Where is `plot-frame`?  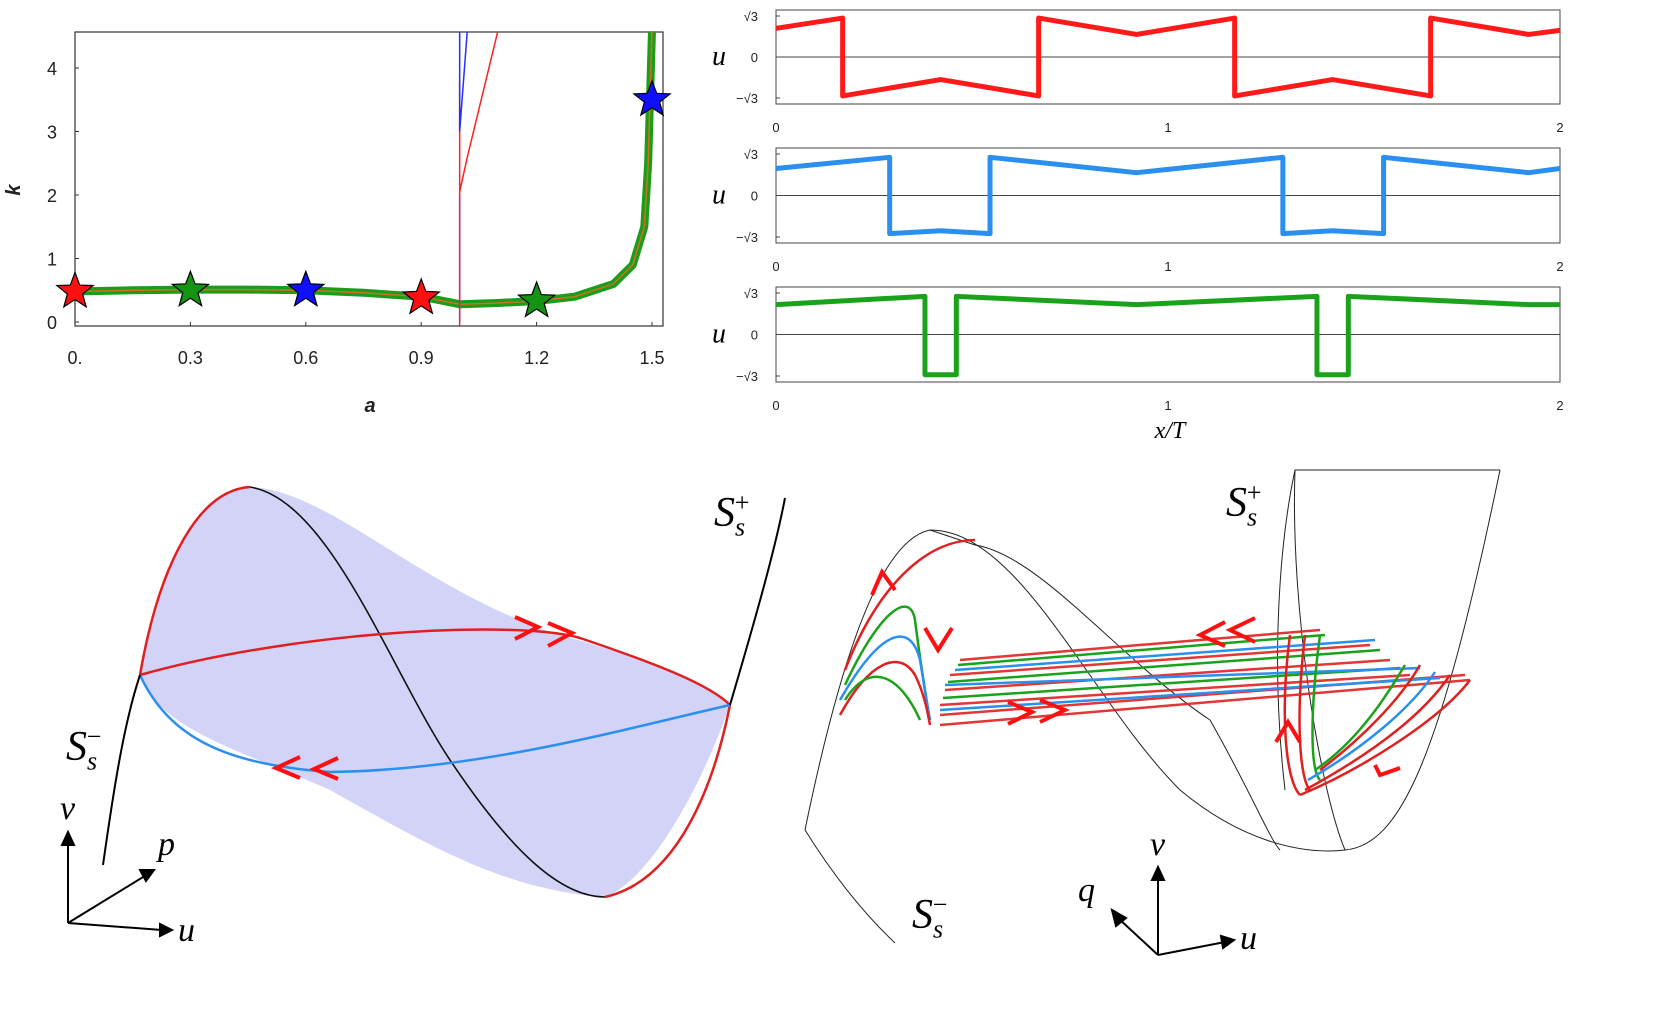
plot-frame is located at coordinates (369, 179).